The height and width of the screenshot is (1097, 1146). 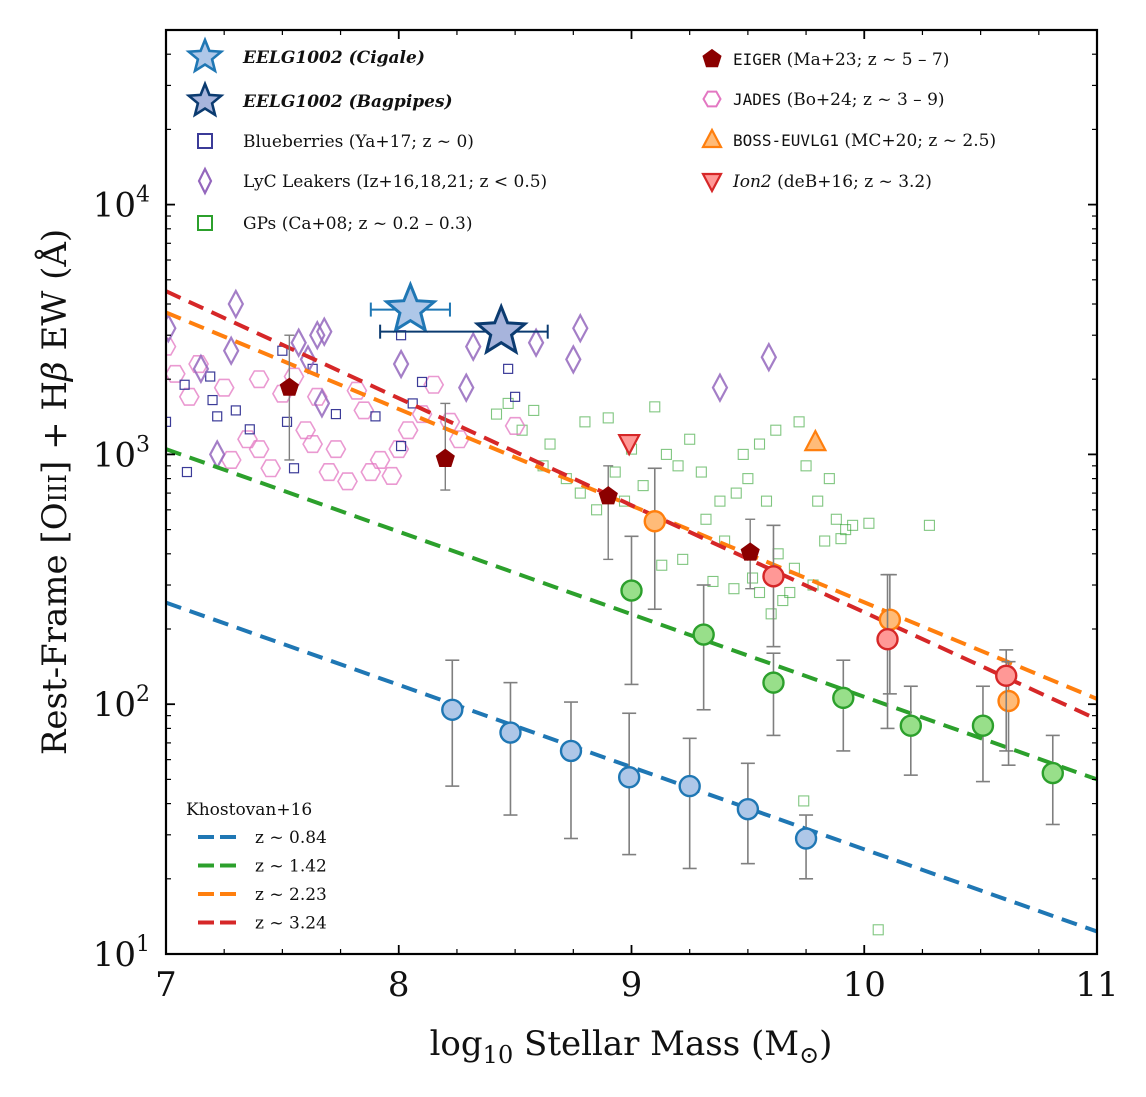 I want to click on ion2-point, so click(x=629, y=445).